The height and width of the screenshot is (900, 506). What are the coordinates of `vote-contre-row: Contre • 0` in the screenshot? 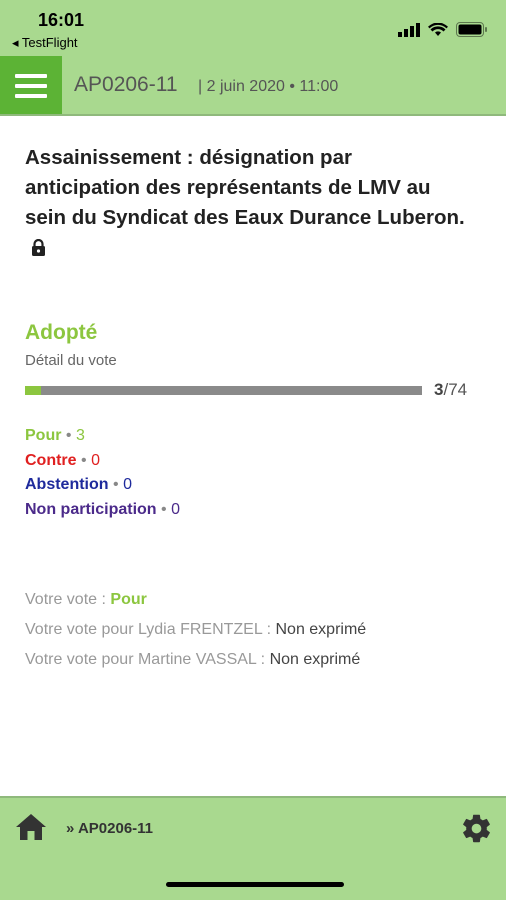 It's located at (62, 460).